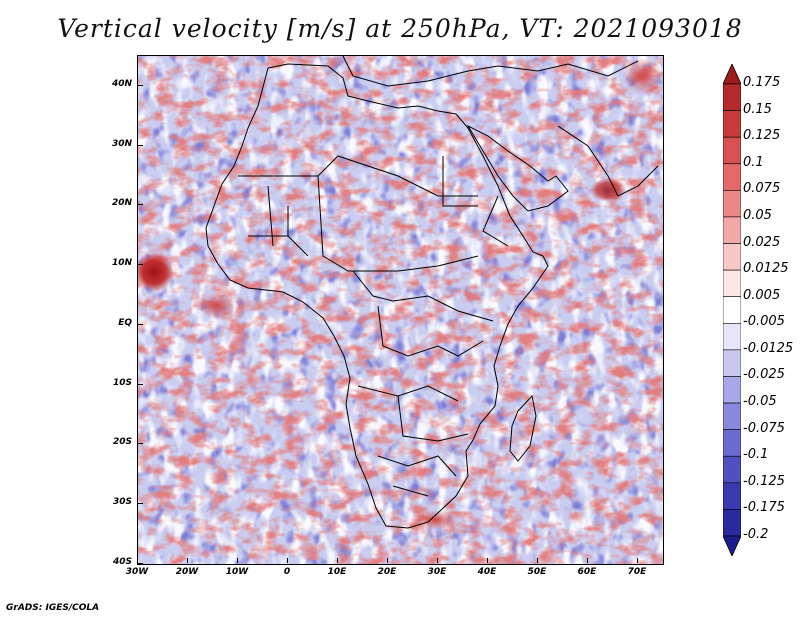 The height and width of the screenshot is (618, 800). I want to click on x-tick-label: 10W, so click(237, 572).